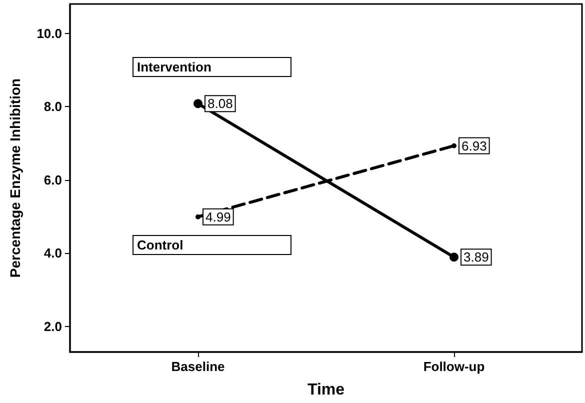 The height and width of the screenshot is (403, 585). What do you see at coordinates (53, 253) in the screenshot?
I see `y-tick-label: 4.0` at bounding box center [53, 253].